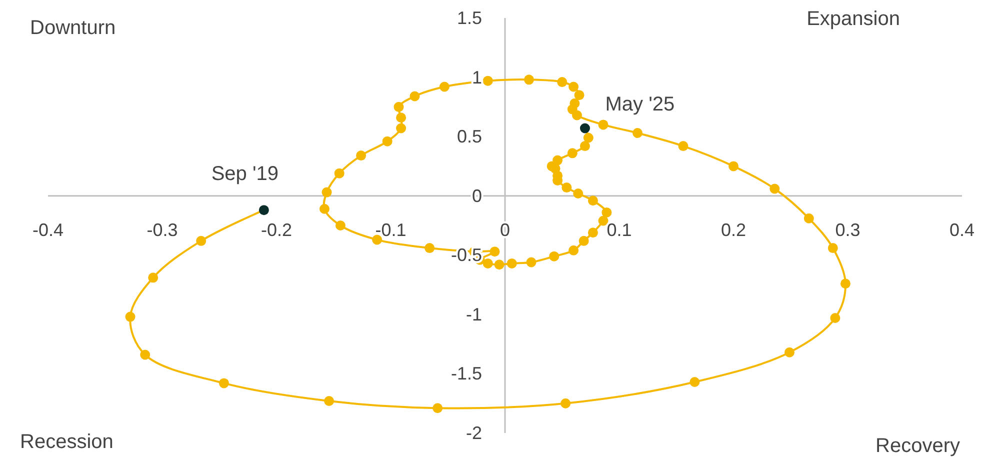 The width and height of the screenshot is (1000, 457). I want to click on x-tick-label: 0.4, so click(962, 230).